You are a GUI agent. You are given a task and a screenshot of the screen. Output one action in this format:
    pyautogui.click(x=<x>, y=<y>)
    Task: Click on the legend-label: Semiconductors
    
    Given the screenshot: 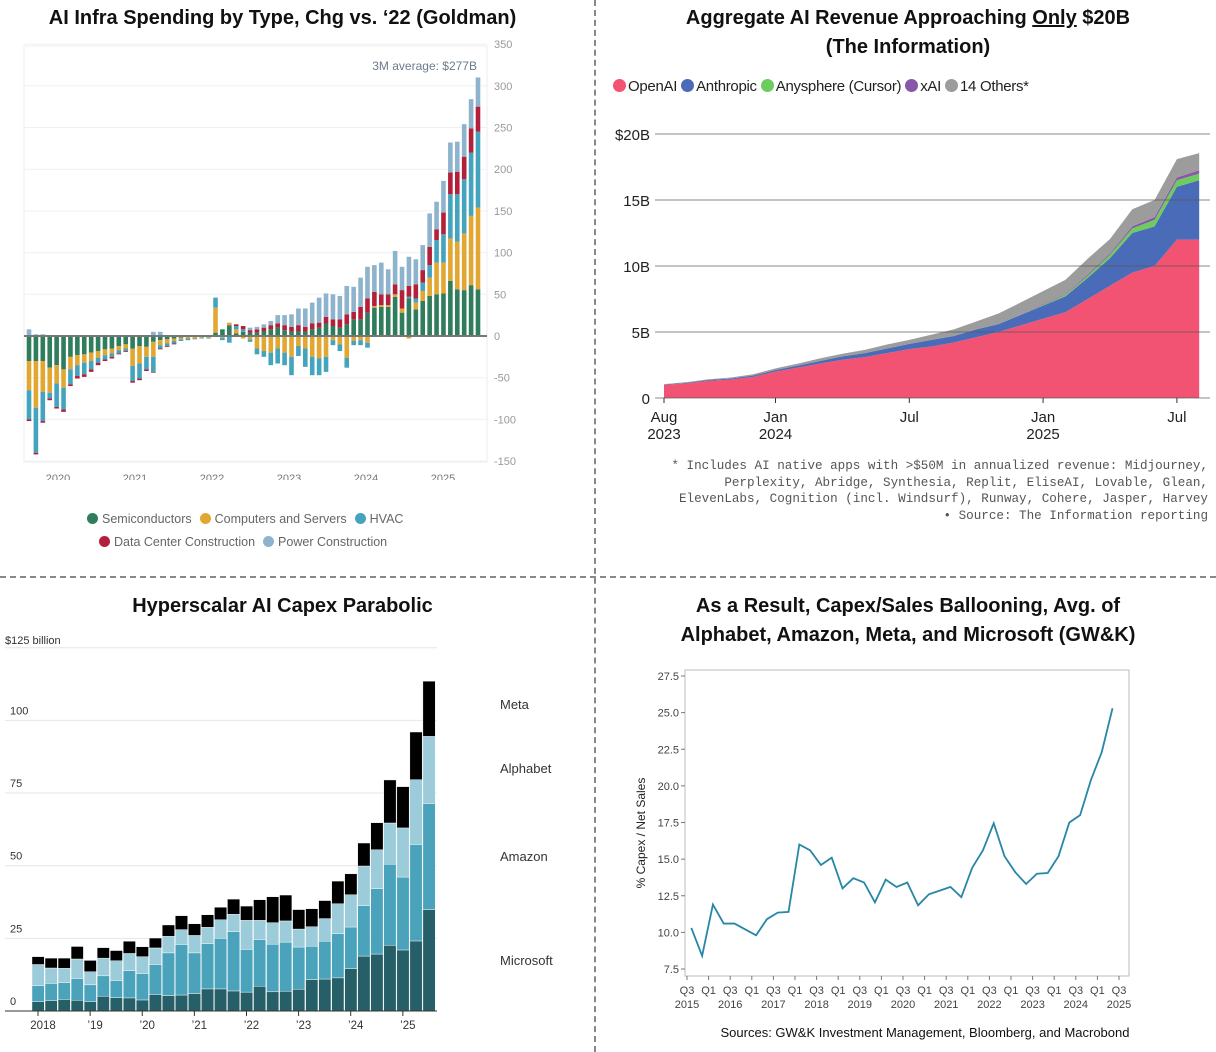 What is the action you would take?
    pyautogui.click(x=147, y=519)
    